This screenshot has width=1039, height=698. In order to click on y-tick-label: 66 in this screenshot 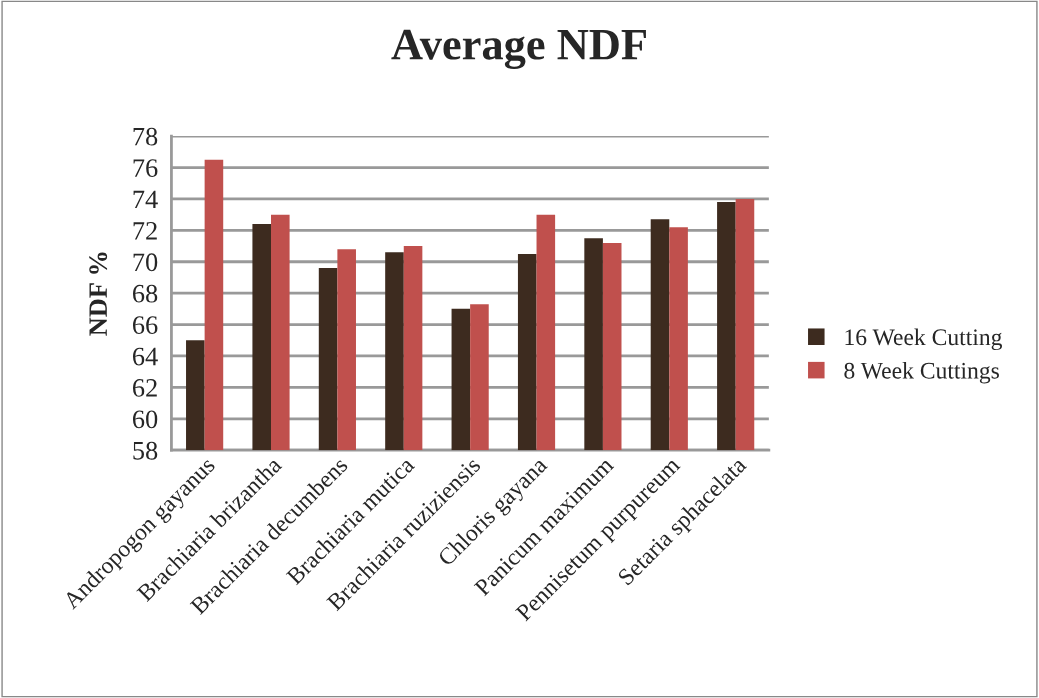, I will do `click(145, 325)`.